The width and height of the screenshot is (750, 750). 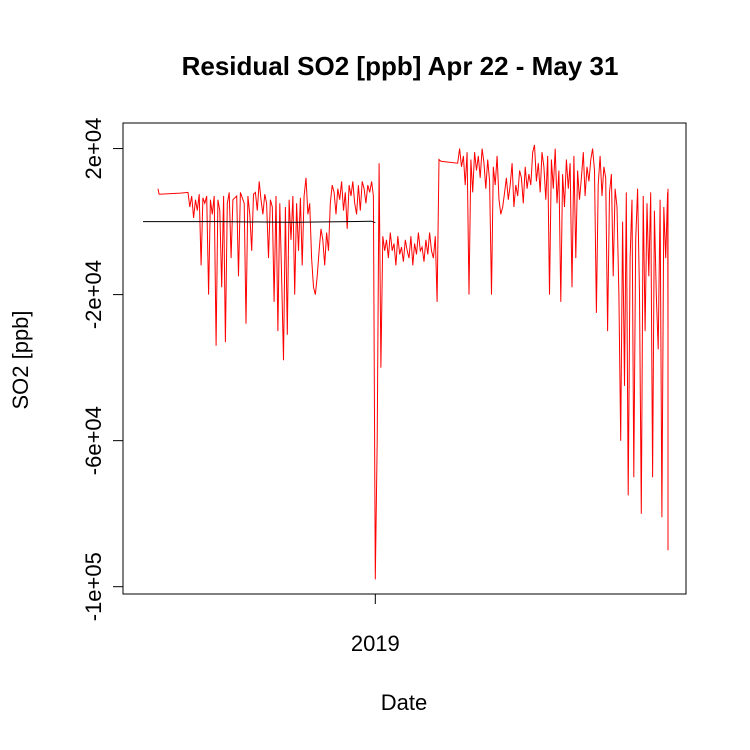 What do you see at coordinates (93, 294) in the screenshot?
I see `y-tick-label: -2e+04` at bounding box center [93, 294].